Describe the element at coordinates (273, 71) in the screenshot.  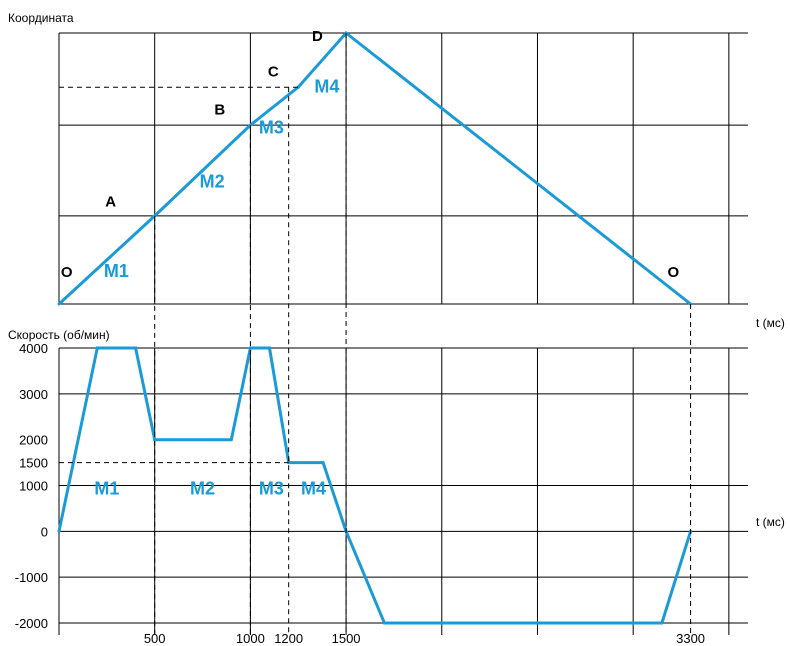
I see `point-label: C` at that location.